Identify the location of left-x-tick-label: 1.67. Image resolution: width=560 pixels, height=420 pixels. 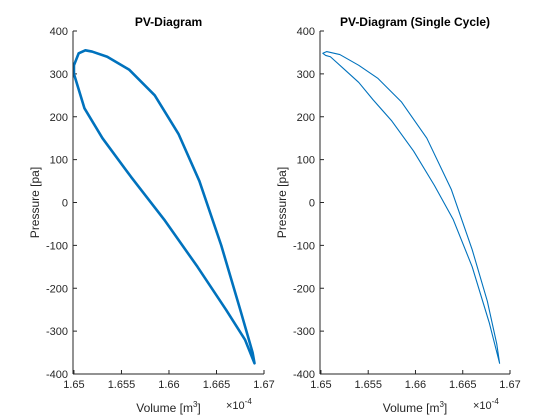
(263, 385).